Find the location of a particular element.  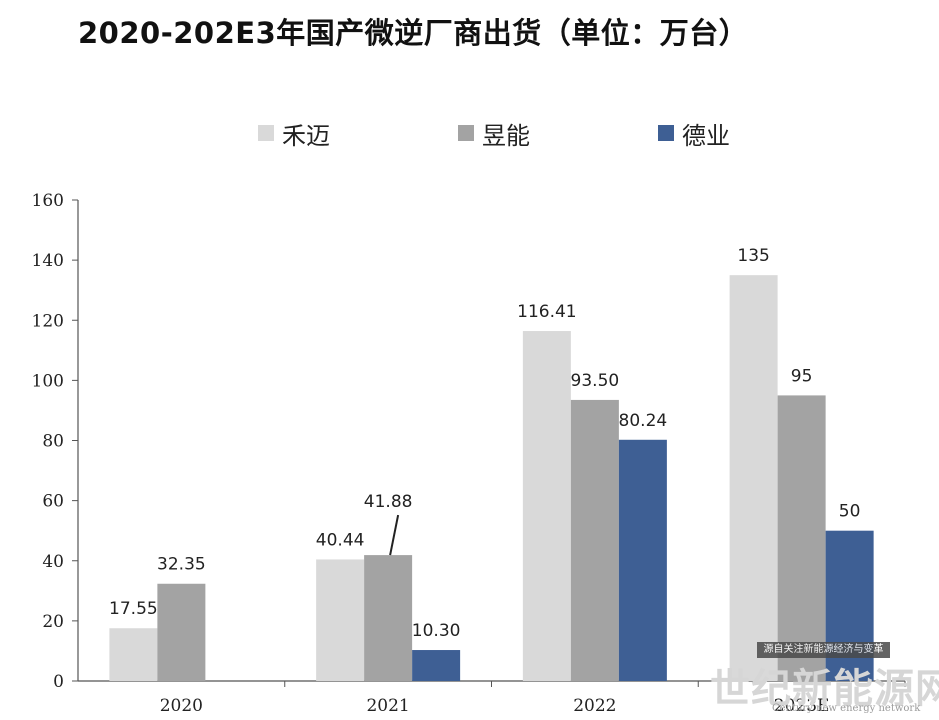

data-label: 10.30 is located at coordinates (436, 631).